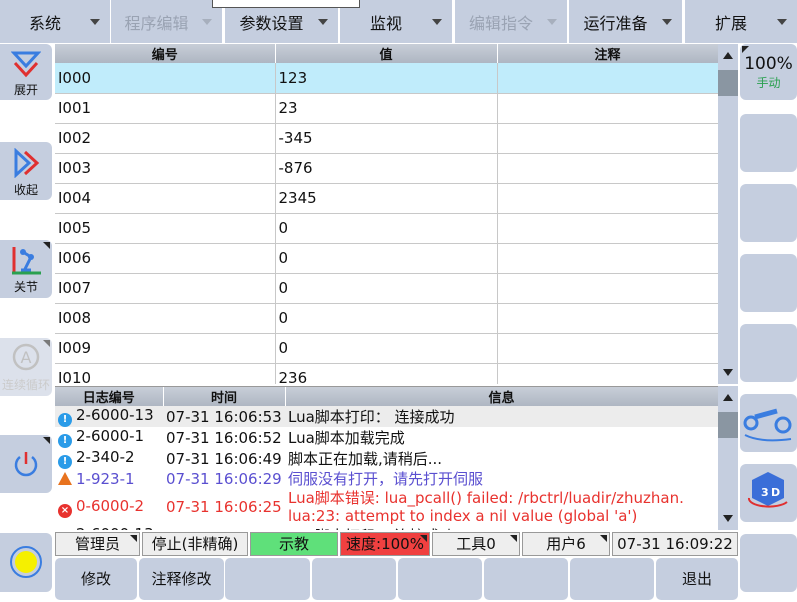  What do you see at coordinates (165, 228) in the screenshot?
I see `table-cell: I005` at bounding box center [165, 228].